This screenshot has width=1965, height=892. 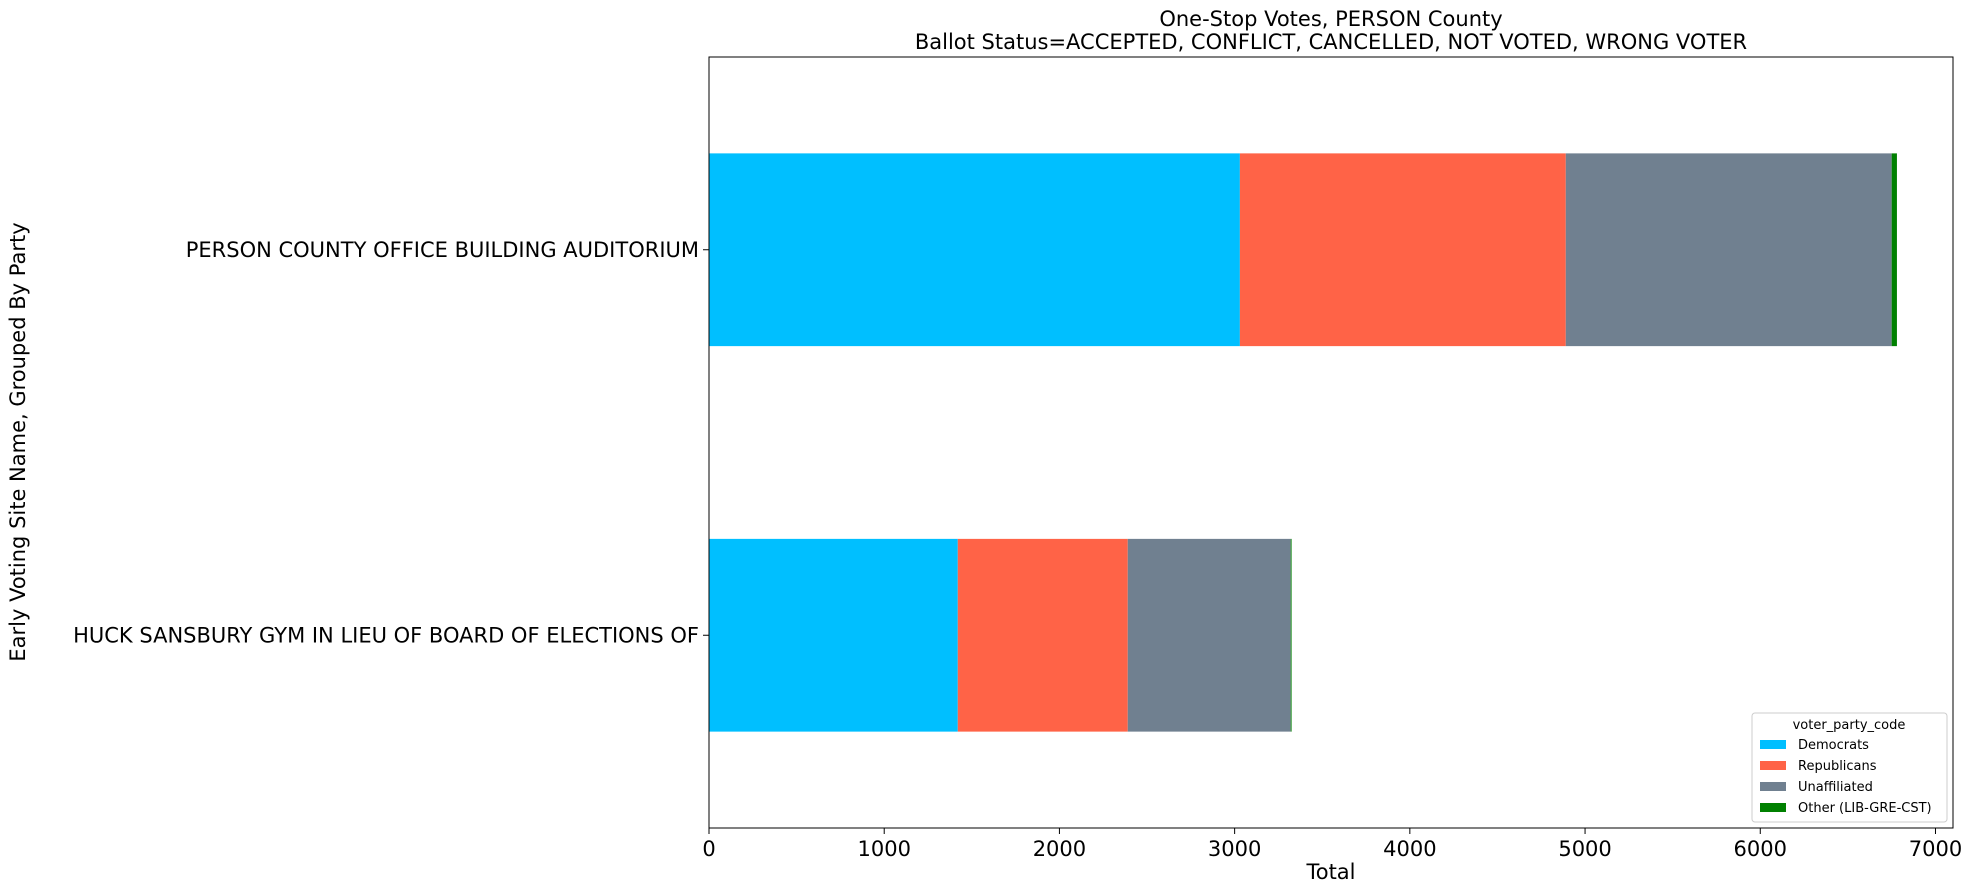 What do you see at coordinates (1059, 849) in the screenshot?
I see `x-tick-label: 2000` at bounding box center [1059, 849].